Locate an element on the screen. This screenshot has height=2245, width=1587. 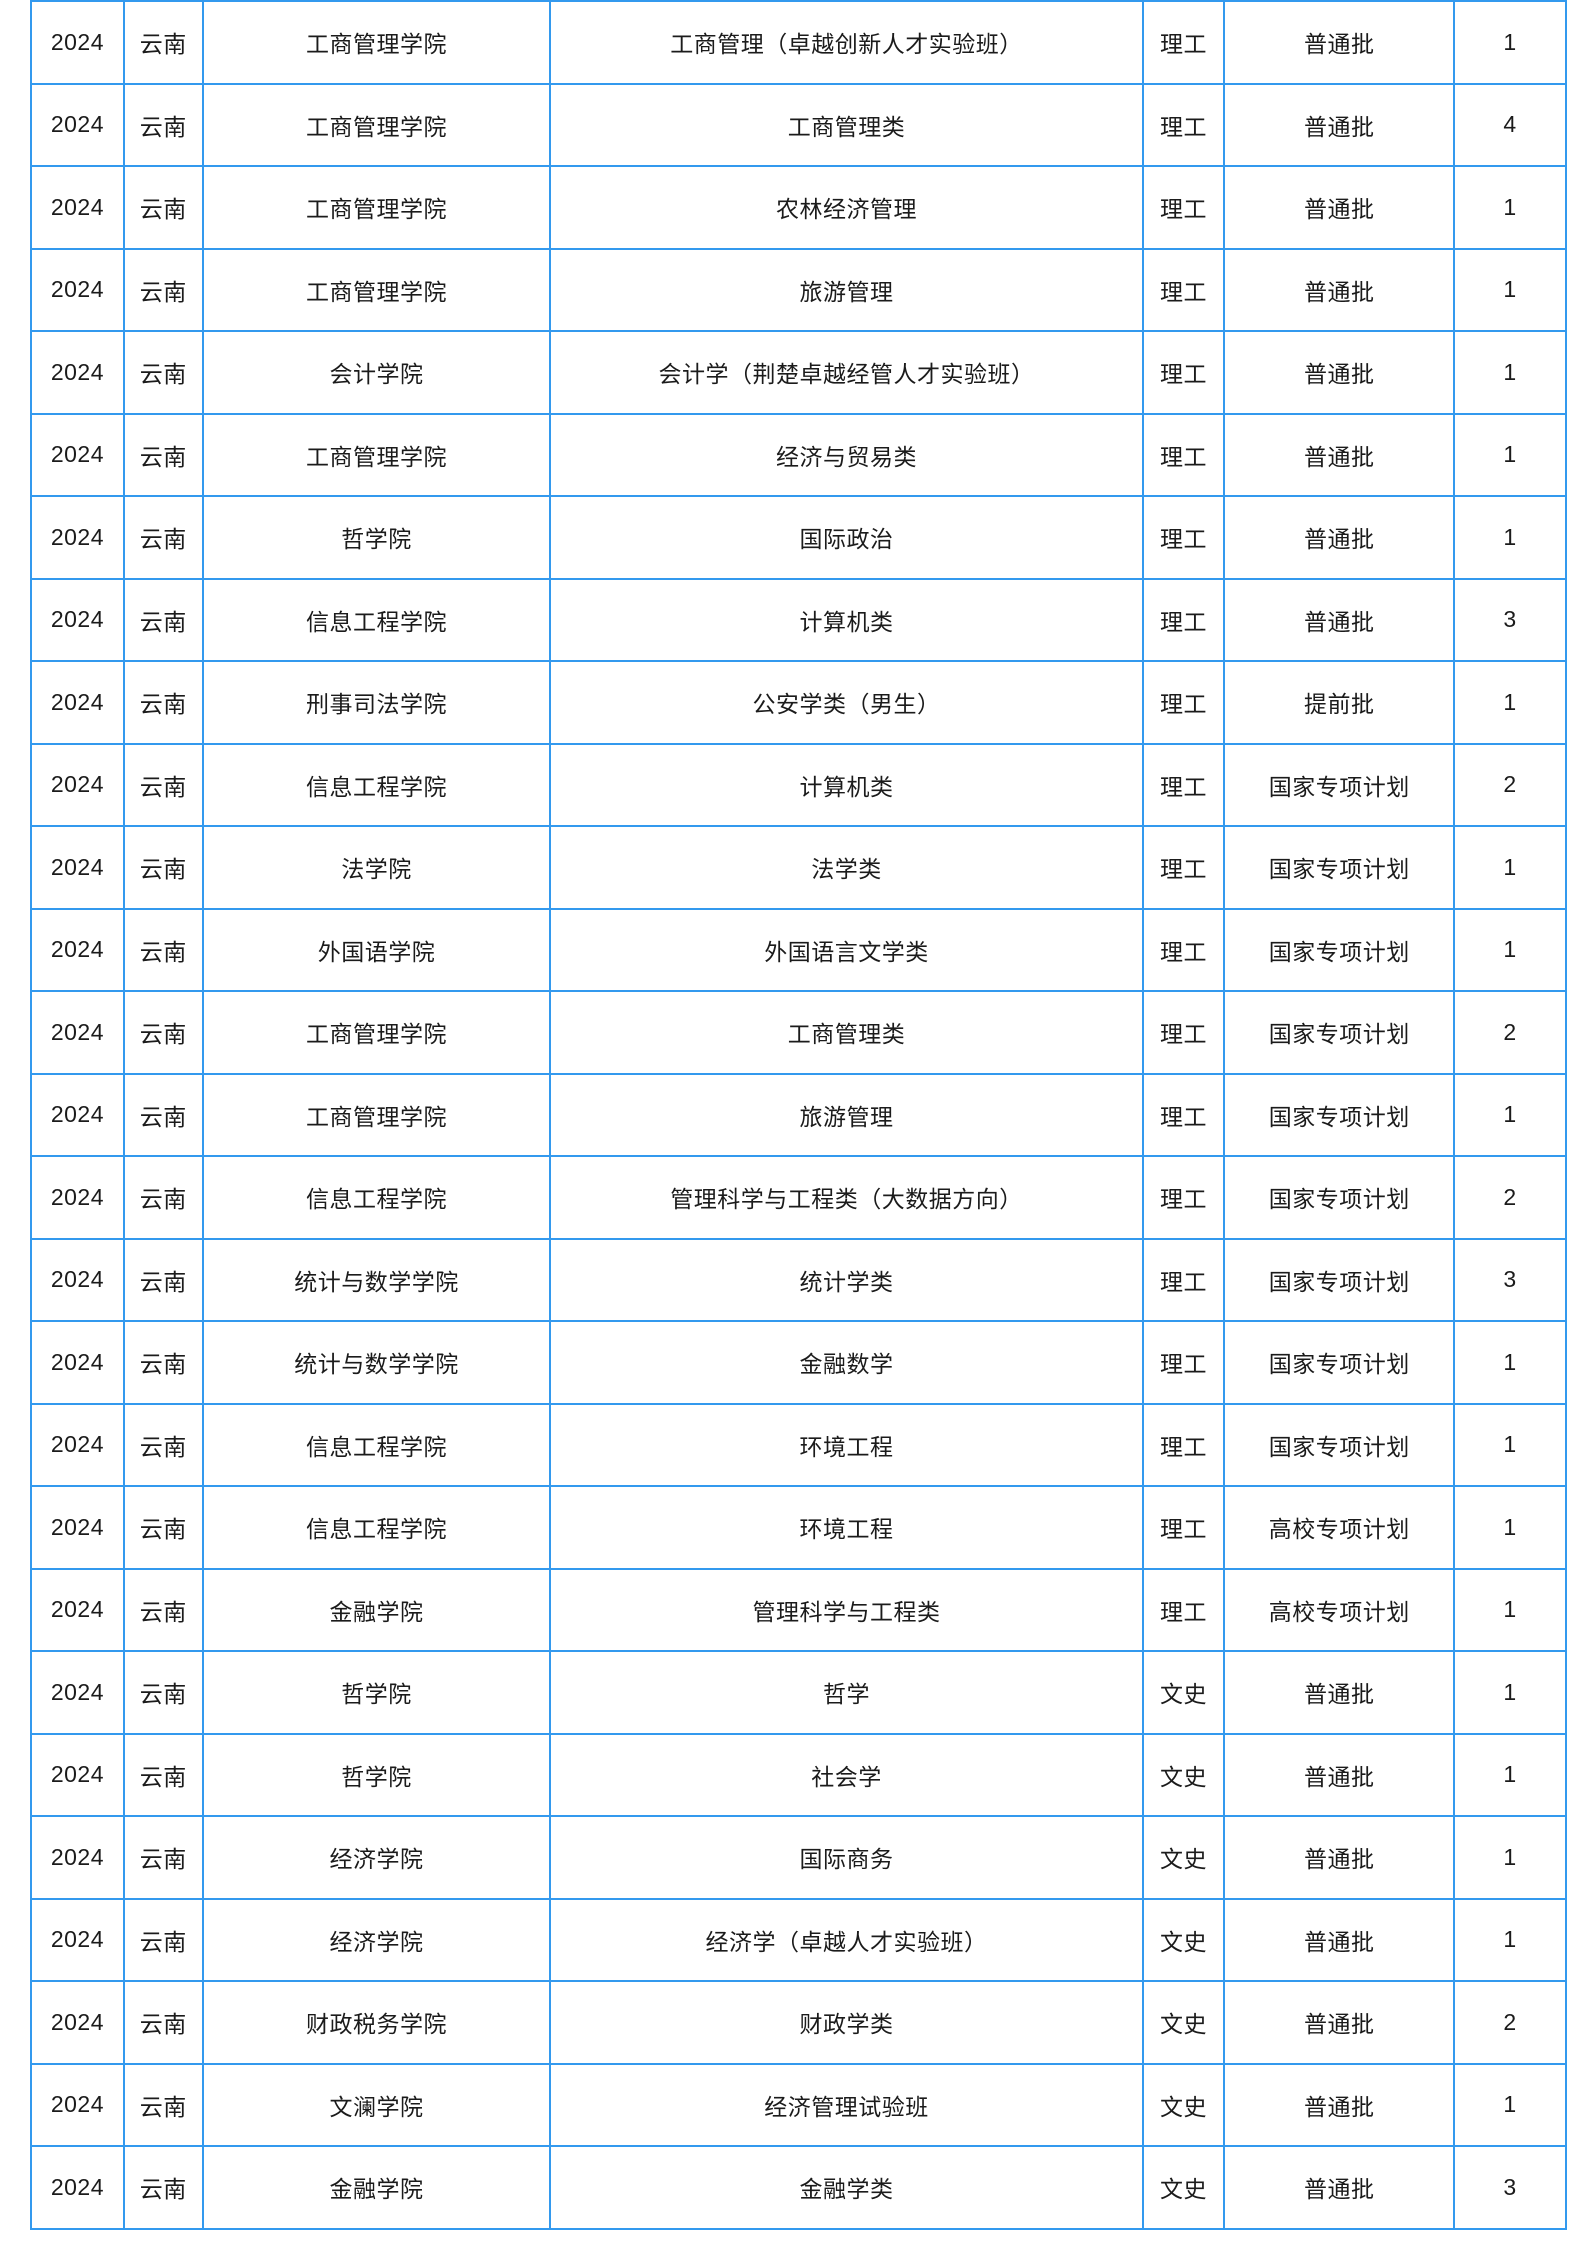
major-cell: 财政学类 is located at coordinates (846, 2022).